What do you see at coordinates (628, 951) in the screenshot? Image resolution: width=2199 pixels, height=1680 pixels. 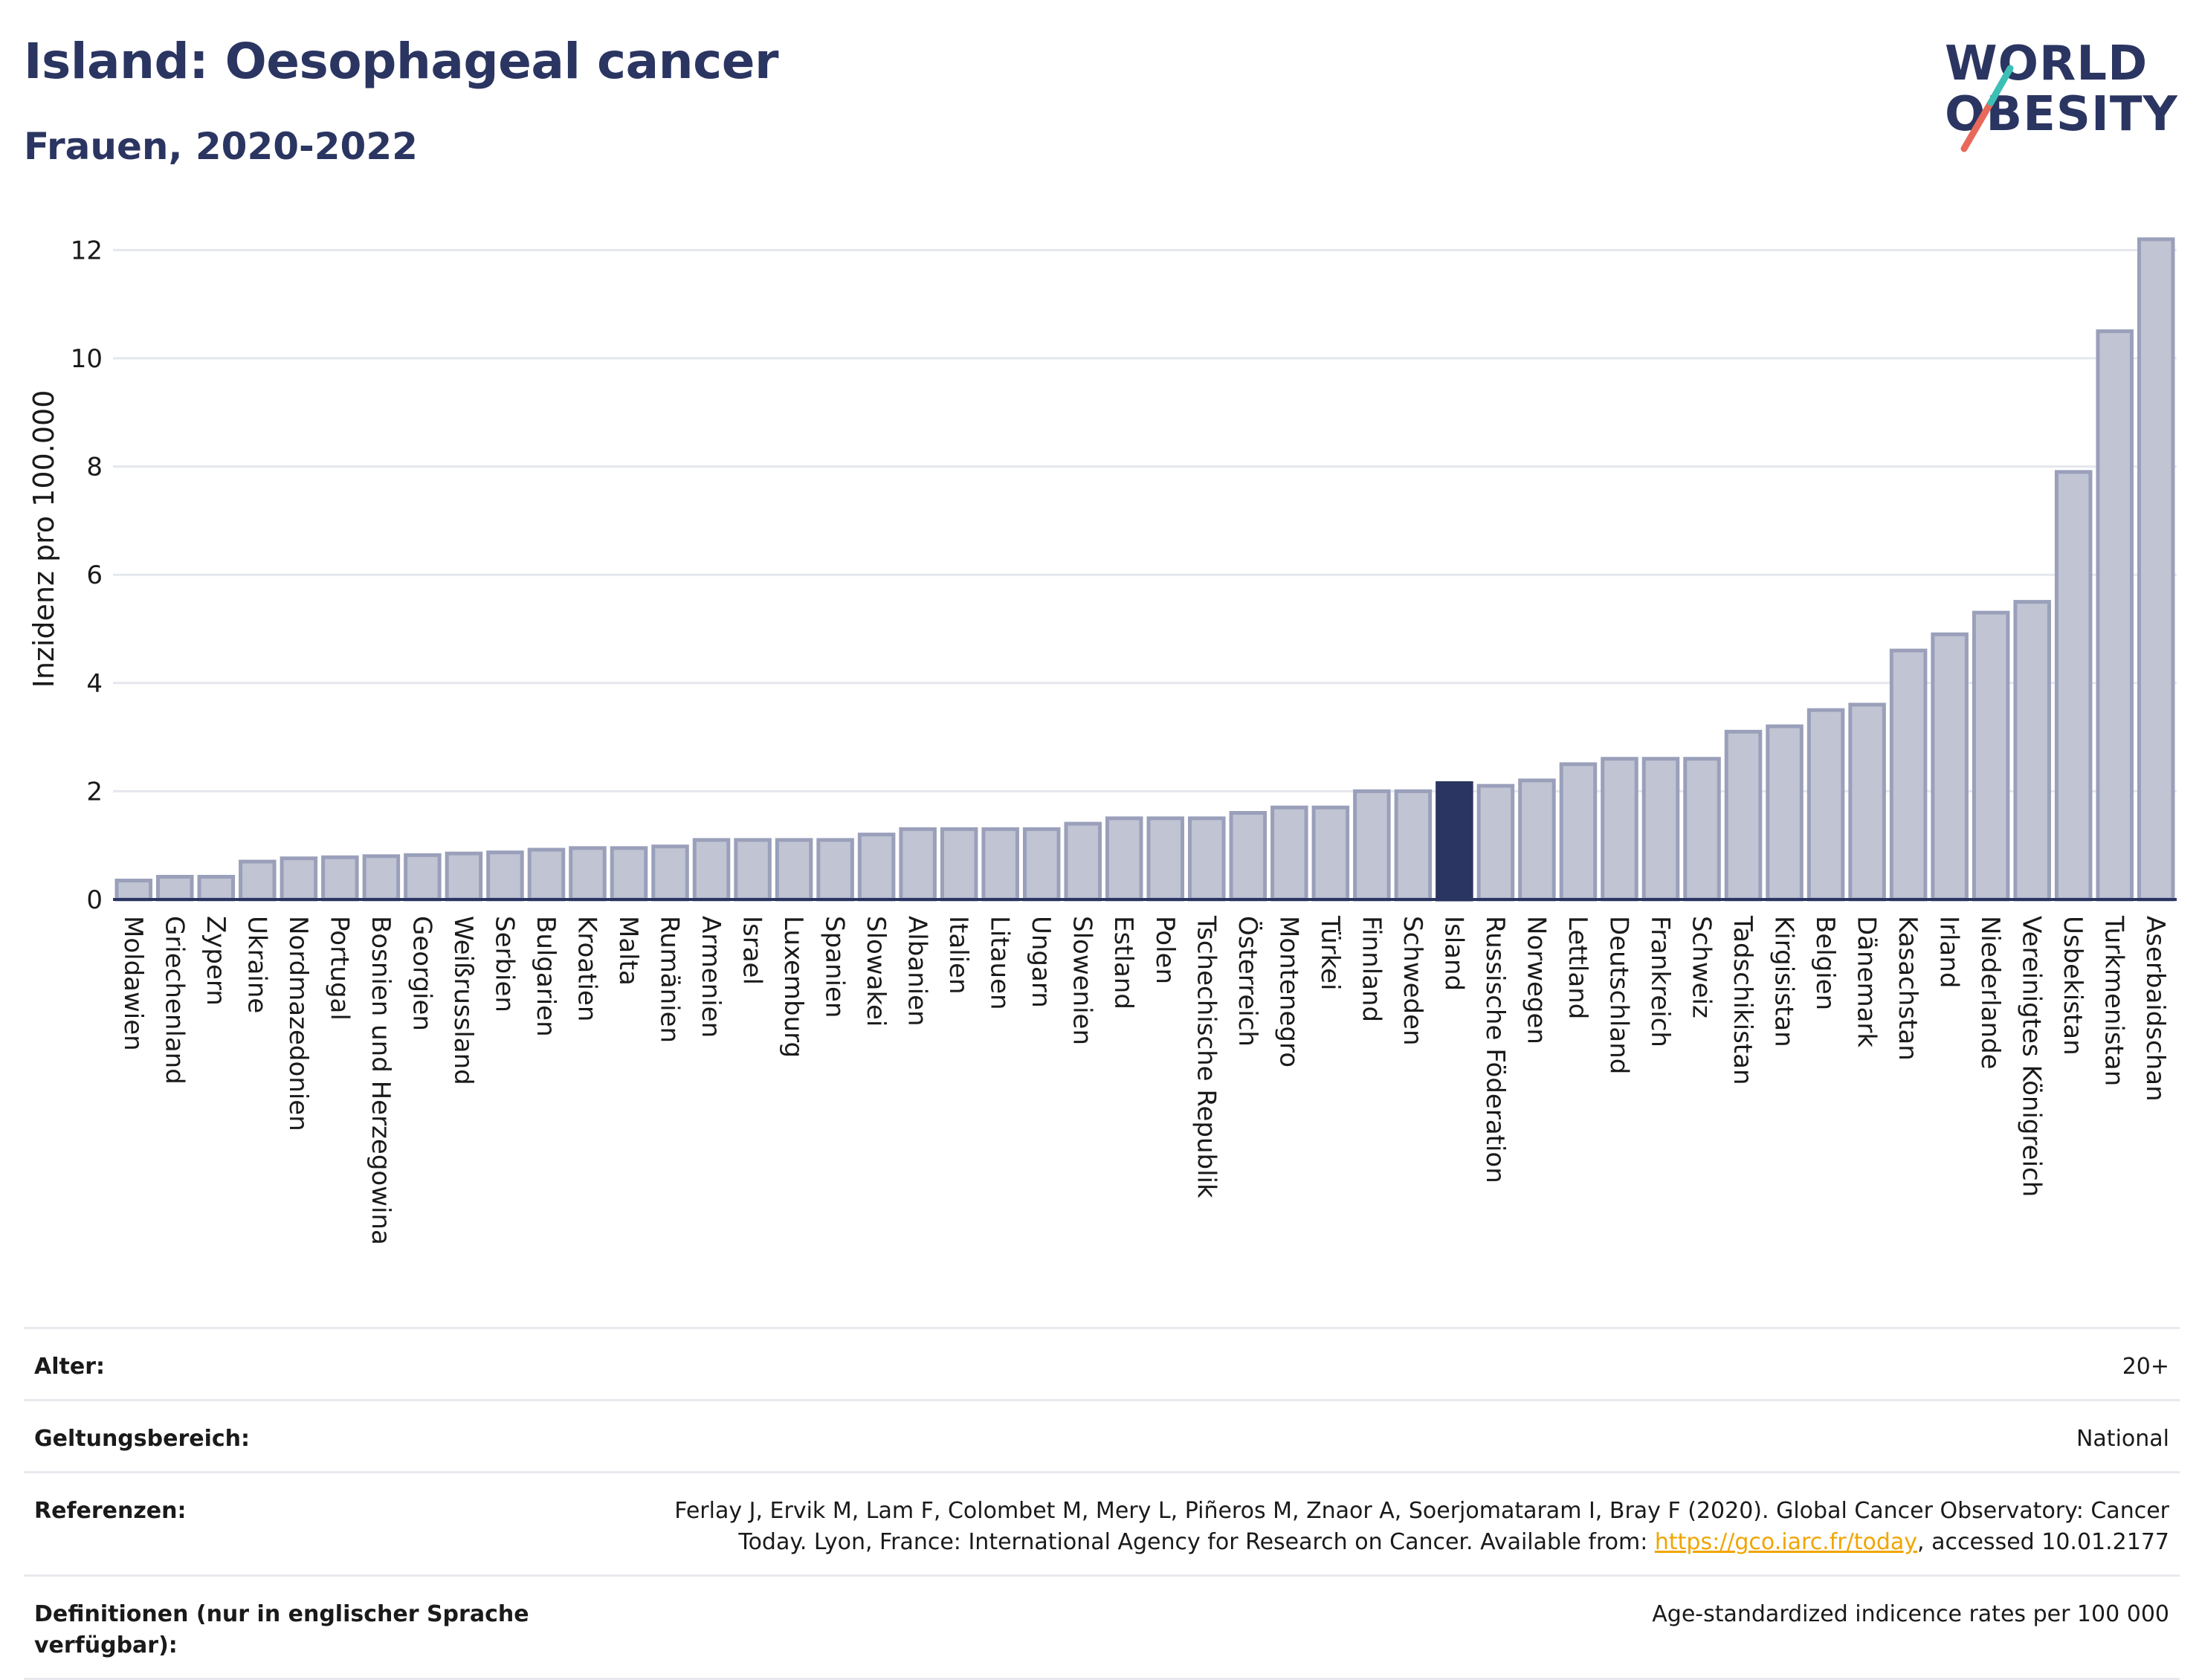 I see `x-tick-label: Malta` at bounding box center [628, 951].